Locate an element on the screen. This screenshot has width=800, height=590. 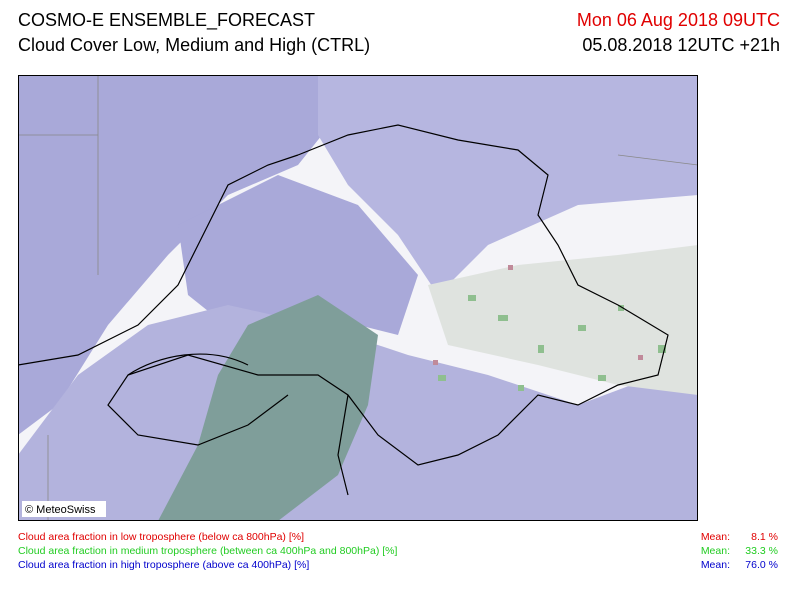
mean-value: 76.0 % is located at coordinates (761, 565).